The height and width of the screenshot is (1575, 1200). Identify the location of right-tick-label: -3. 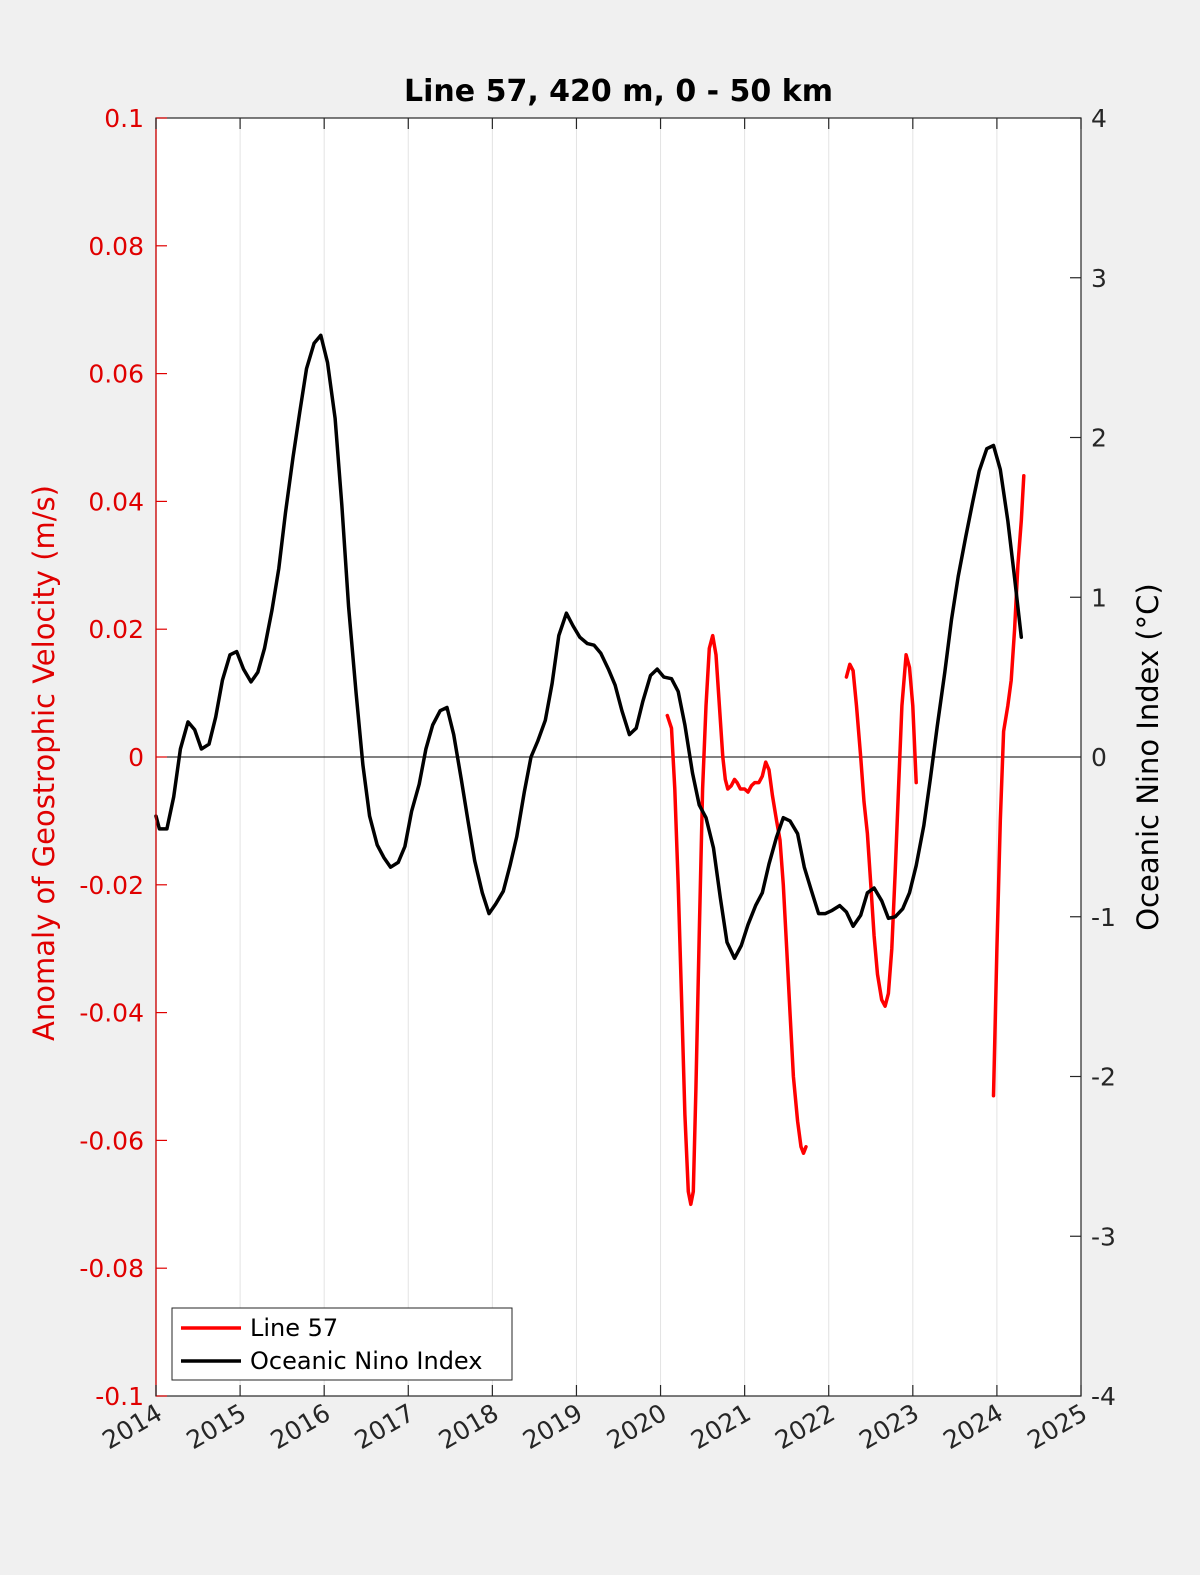
(1103, 1236).